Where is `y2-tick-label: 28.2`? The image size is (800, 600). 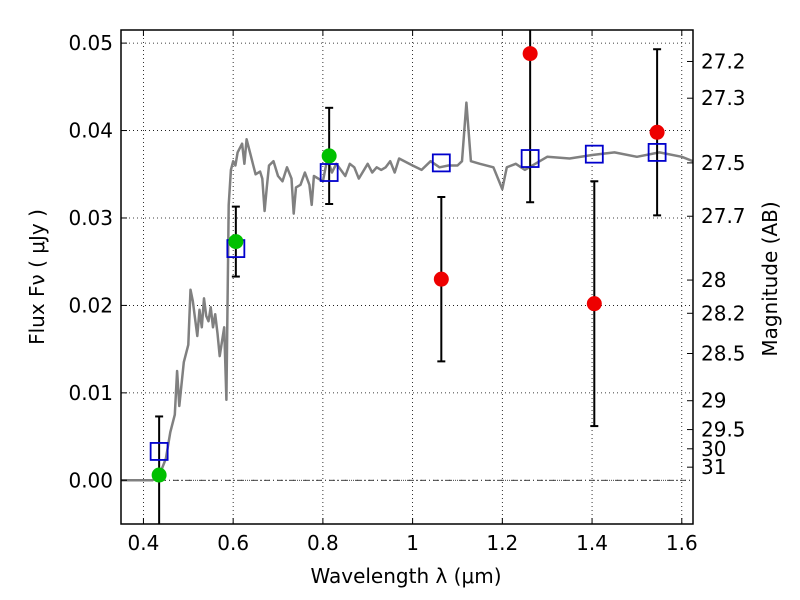
y2-tick-label: 28.2 is located at coordinates (723, 313).